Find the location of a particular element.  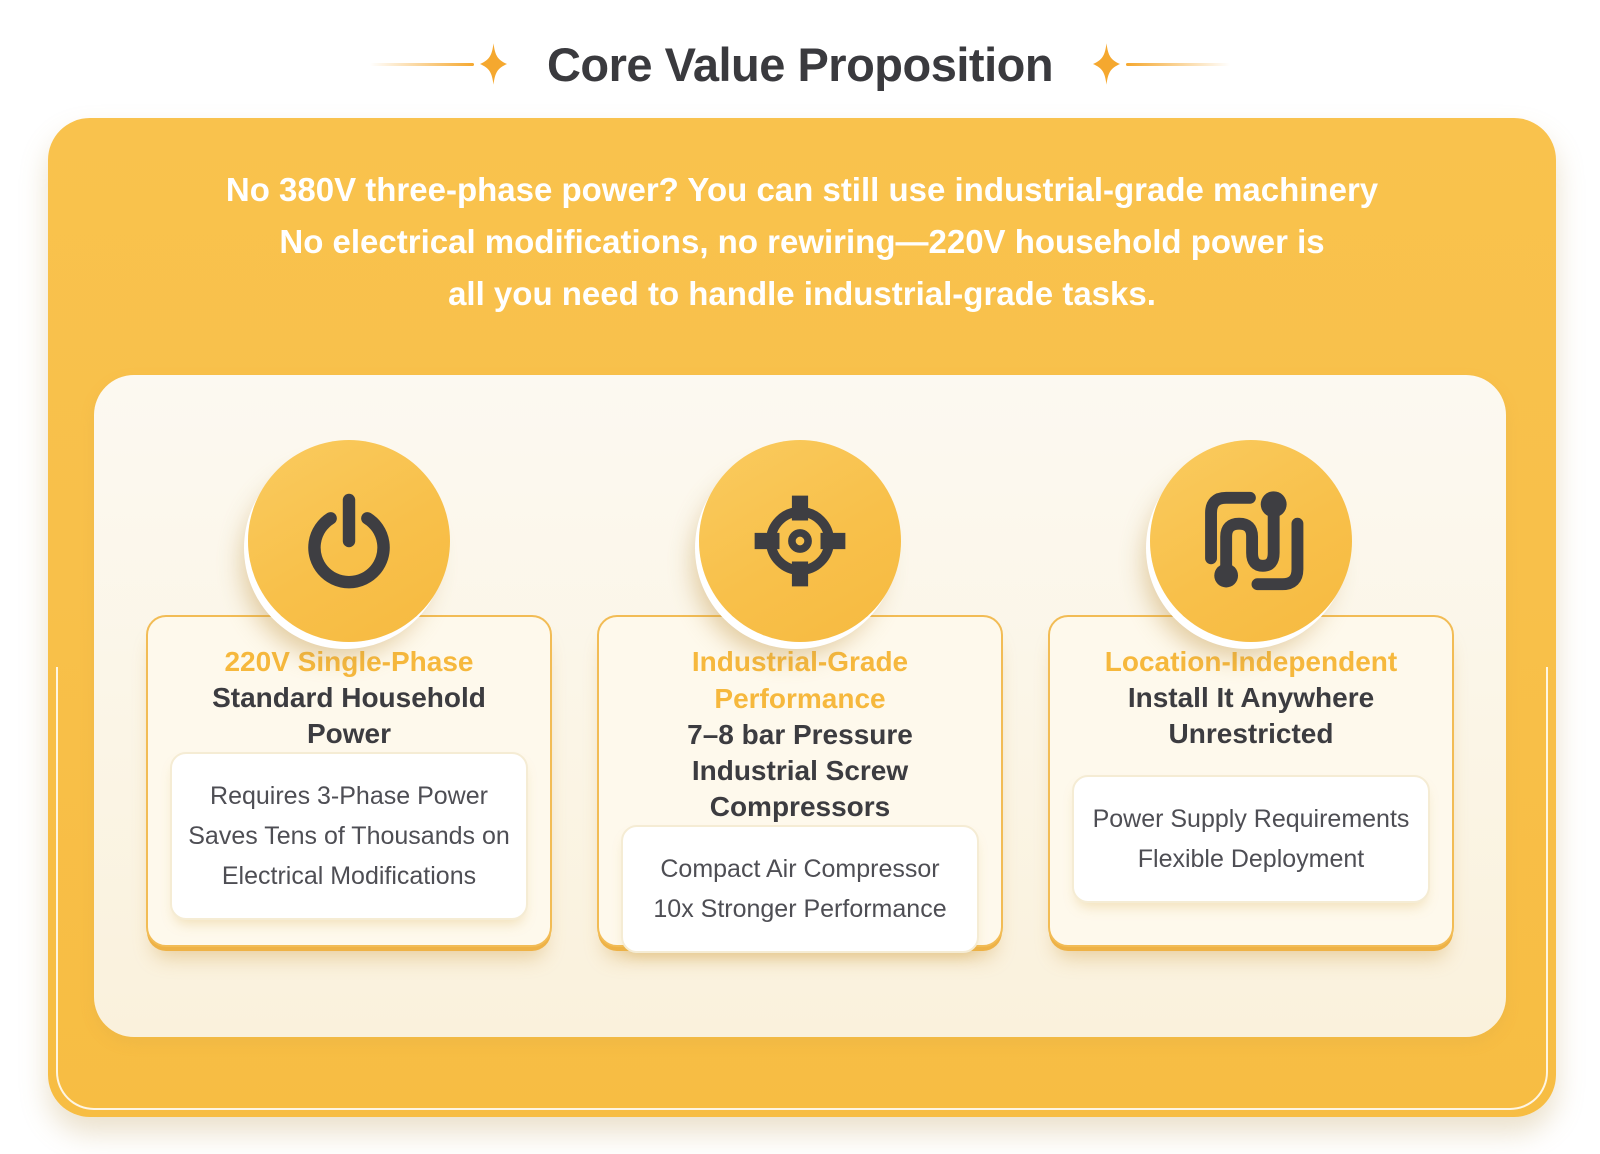

detail-line: Flexible Deployment is located at coordinates (1251, 859).